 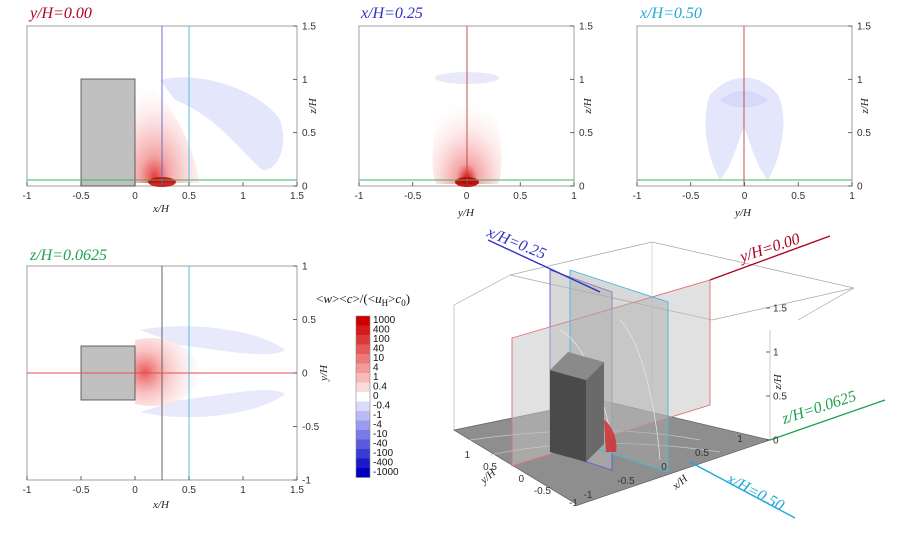 What do you see at coordinates (108, 132) in the screenshot?
I see `building` at bounding box center [108, 132].